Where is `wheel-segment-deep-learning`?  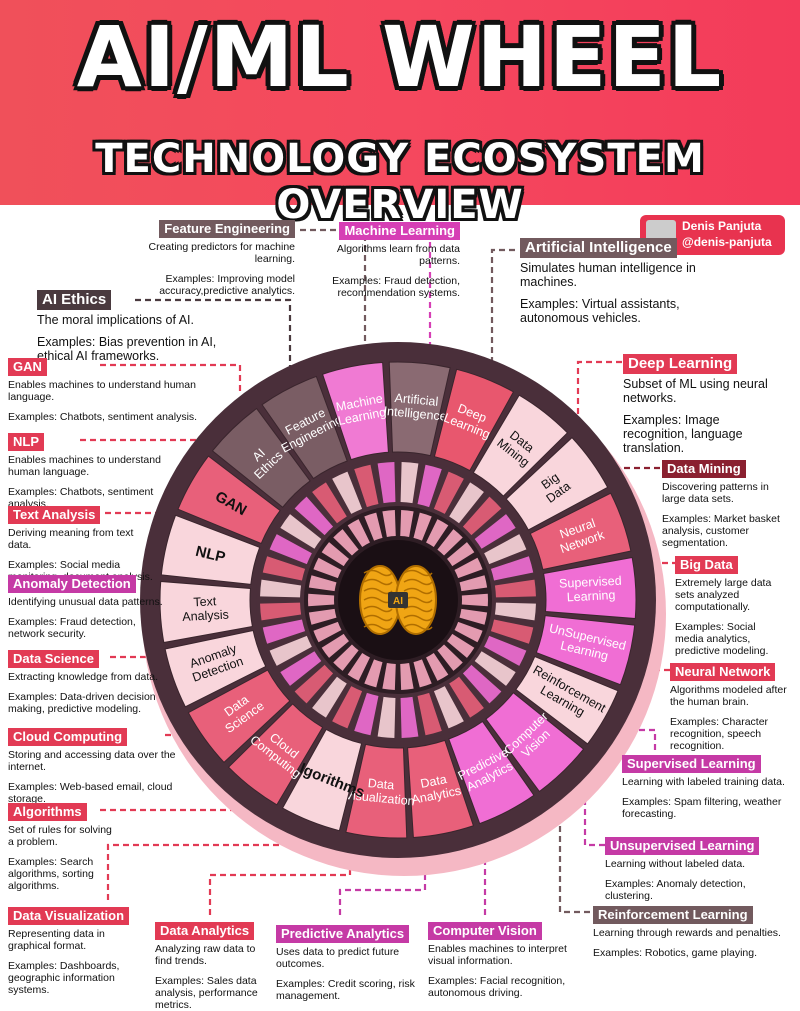 wheel-segment-deep-learning is located at coordinates (474, 420).